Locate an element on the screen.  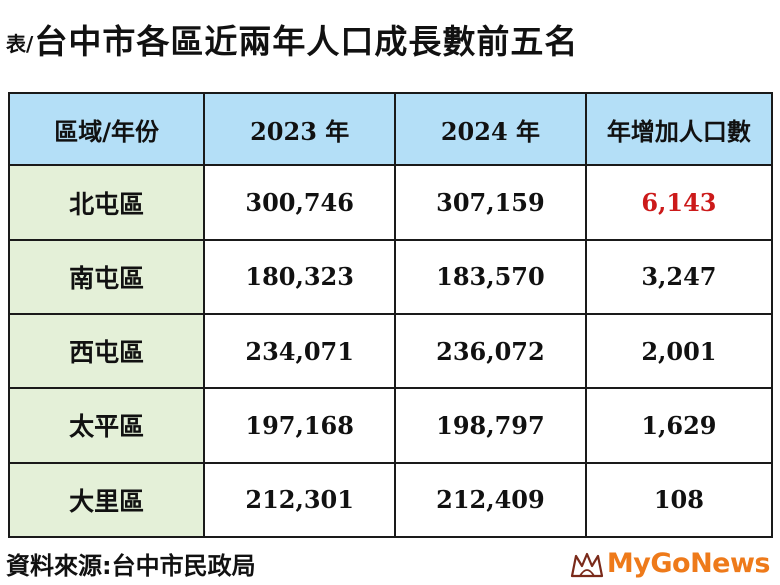
value-2023-cell: 300,746 is located at coordinates (300, 202).